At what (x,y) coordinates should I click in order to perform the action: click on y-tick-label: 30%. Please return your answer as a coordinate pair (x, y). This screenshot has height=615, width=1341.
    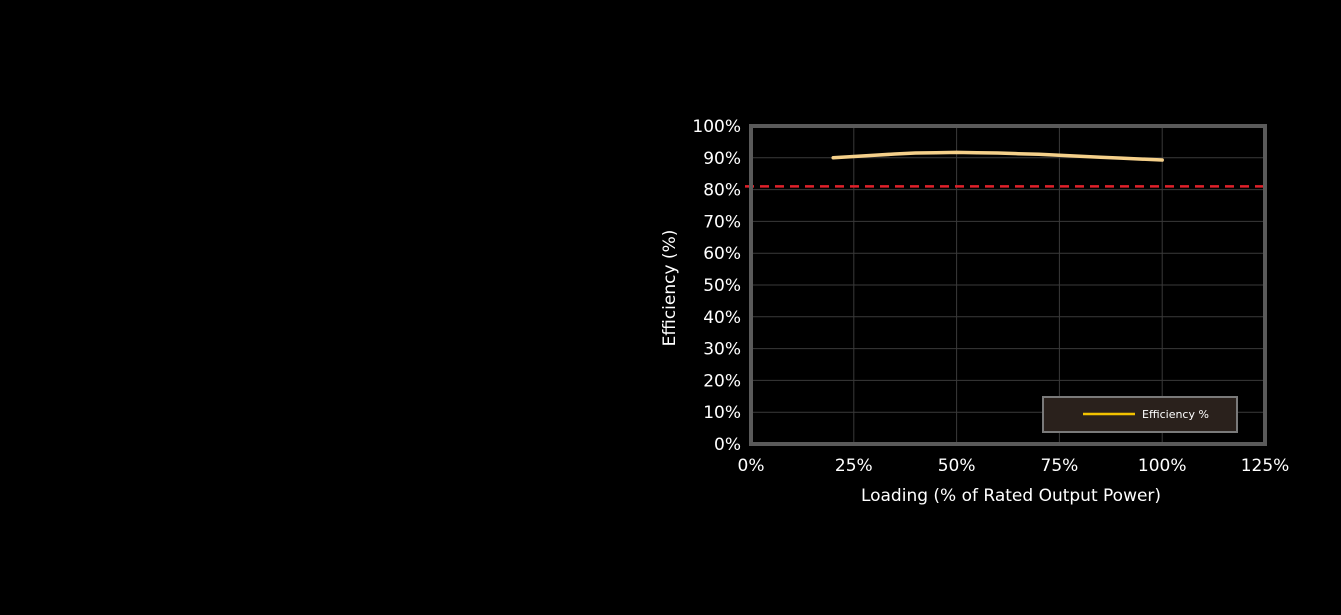
    Looking at the image, I should click on (722, 350).